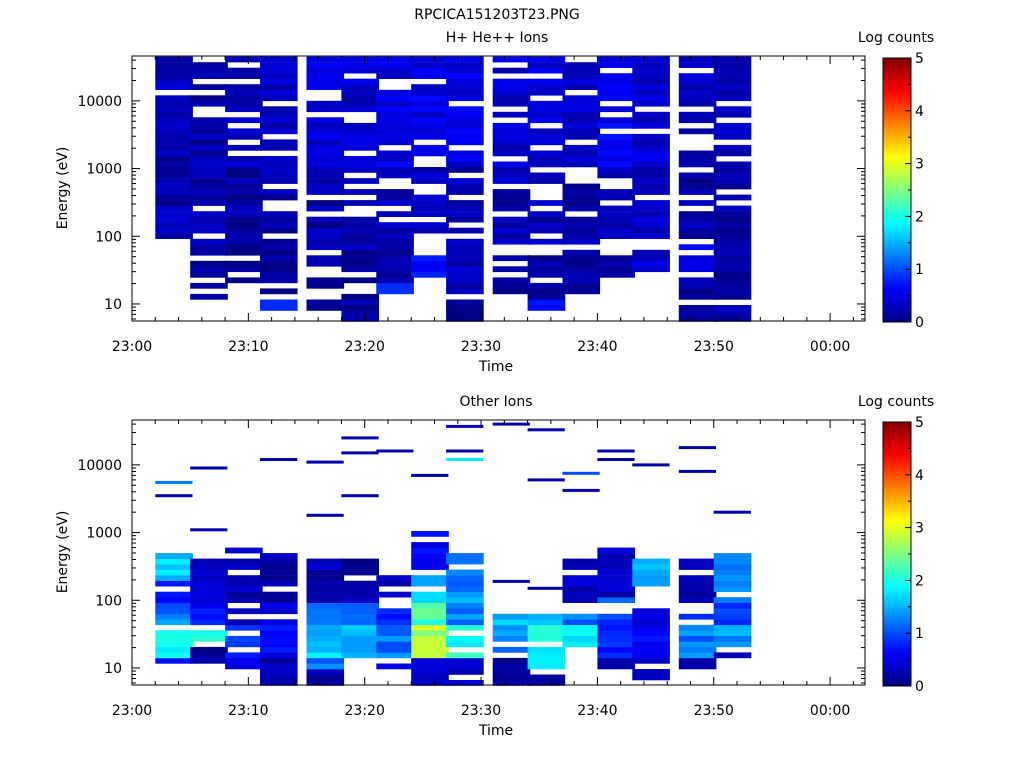  What do you see at coordinates (919, 634) in the screenshot?
I see `colorbar-tick-label: 1` at bounding box center [919, 634].